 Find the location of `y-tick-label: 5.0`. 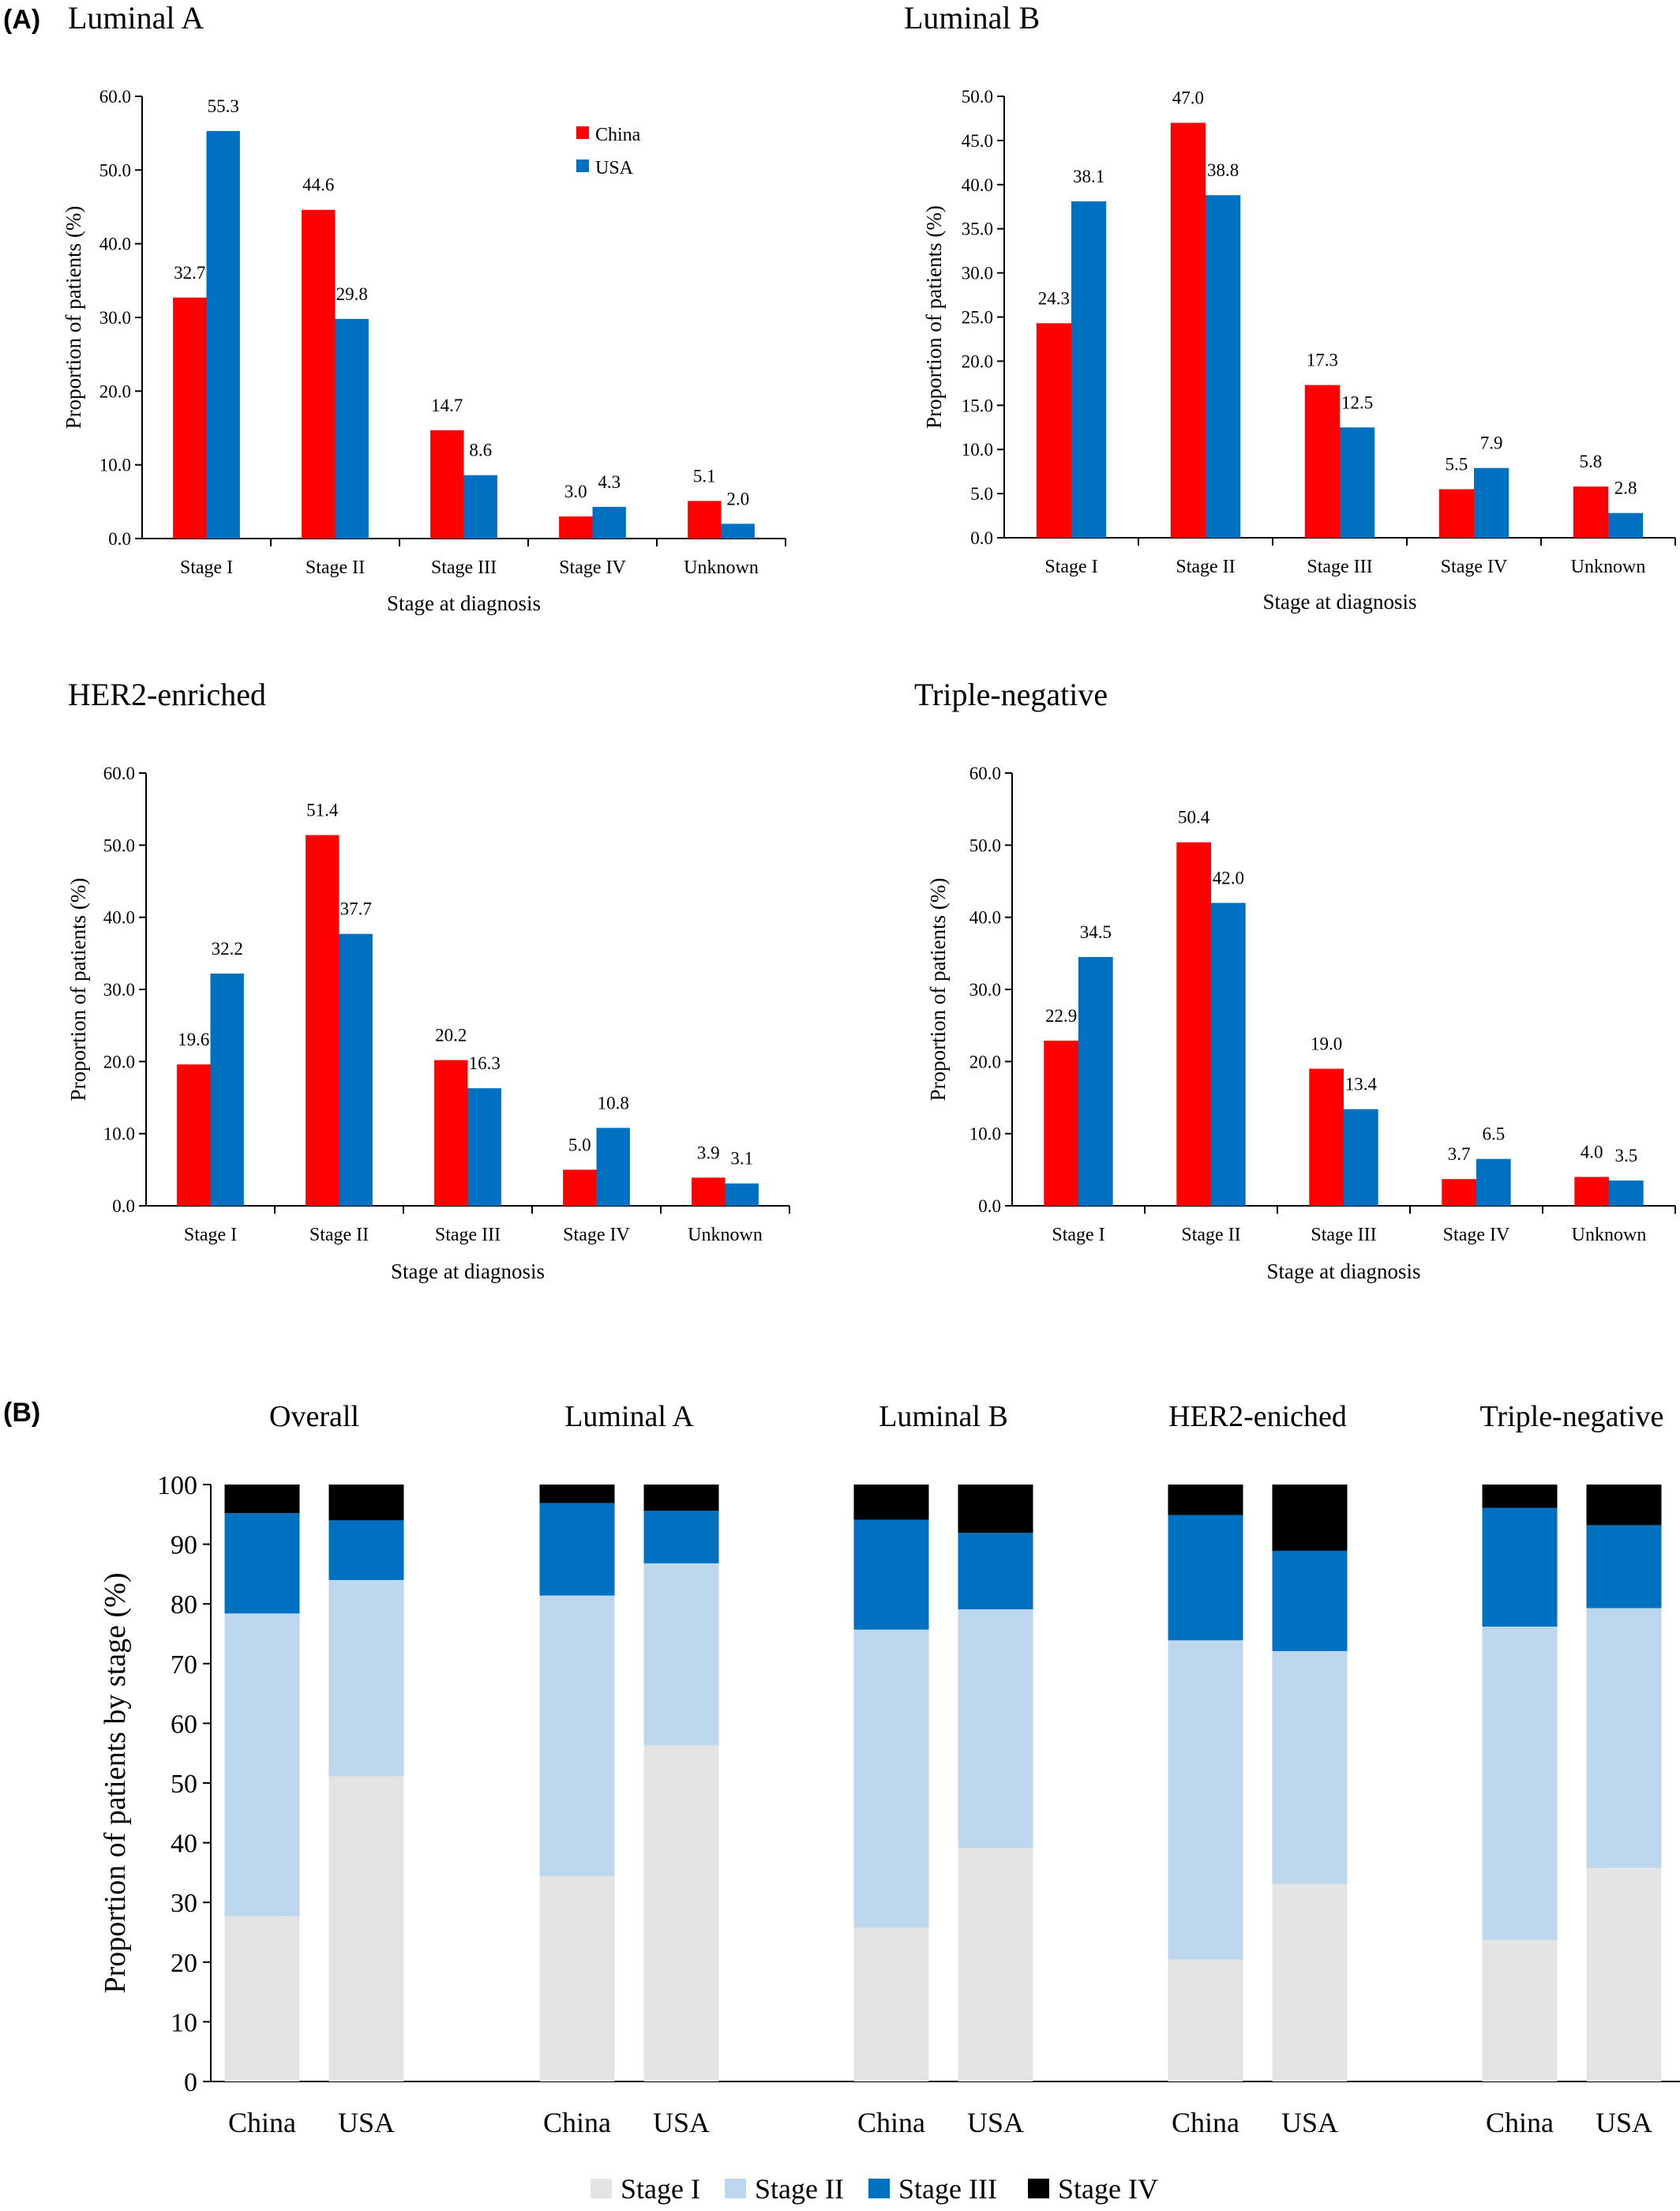

y-tick-label: 5.0 is located at coordinates (981, 494).